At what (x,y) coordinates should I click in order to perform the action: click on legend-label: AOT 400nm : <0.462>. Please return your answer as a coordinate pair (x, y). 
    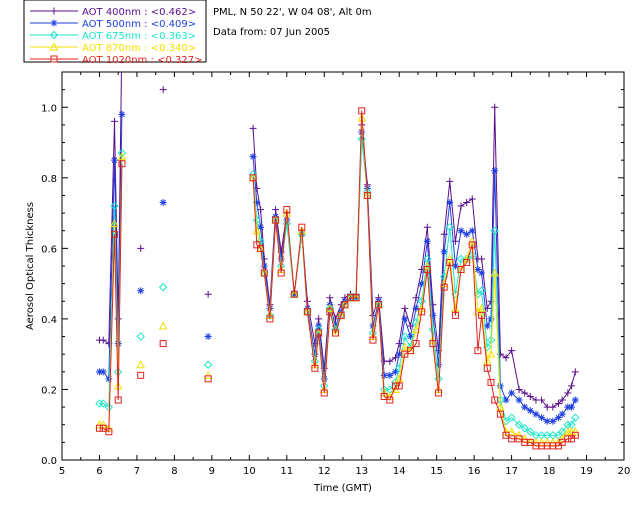
    Looking at the image, I should click on (139, 12).